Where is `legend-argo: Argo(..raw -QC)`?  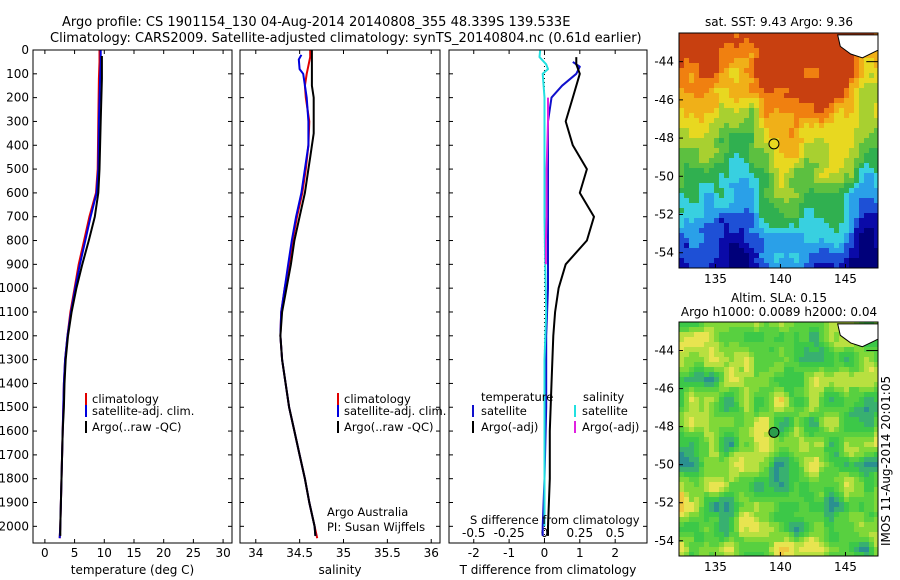
legend-argo: Argo(..raw -QC) is located at coordinates (389, 427).